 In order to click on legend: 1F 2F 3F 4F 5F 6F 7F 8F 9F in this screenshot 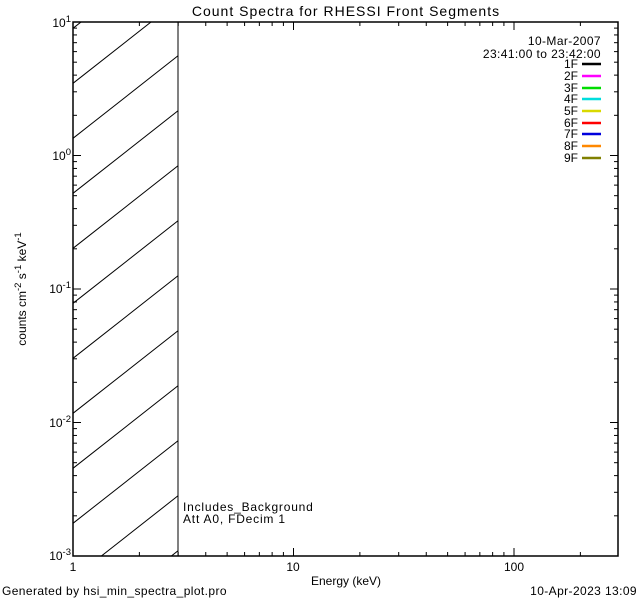, I will do `click(582, 111)`.